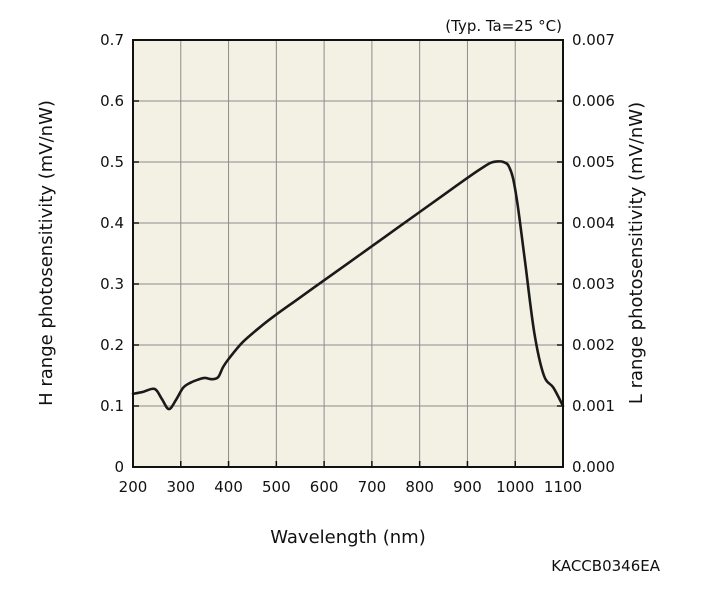 Image resolution: width=727 pixels, height=606 pixels. What do you see at coordinates (593, 40) in the screenshot?
I see `y-right-tick-label: 0.007` at bounding box center [593, 40].